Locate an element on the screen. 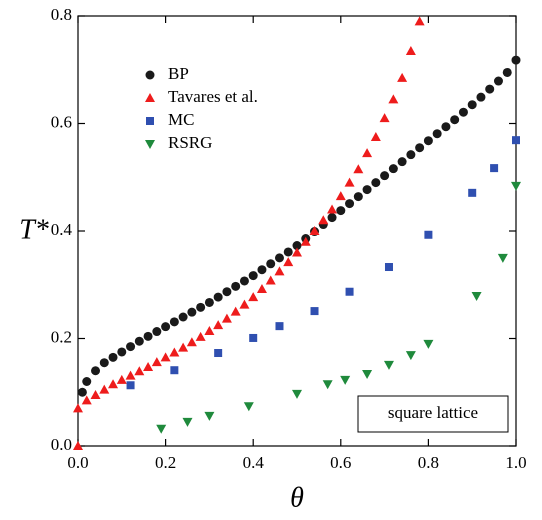 The height and width of the screenshot is (520, 542). x-tick-label: 1.0 is located at coordinates (515, 462).